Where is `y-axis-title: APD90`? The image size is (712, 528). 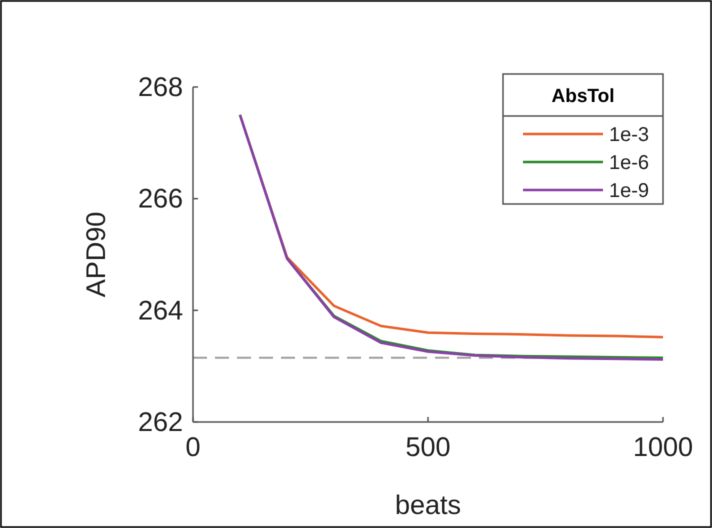 y-axis-title: APD90 is located at coordinates (96, 255).